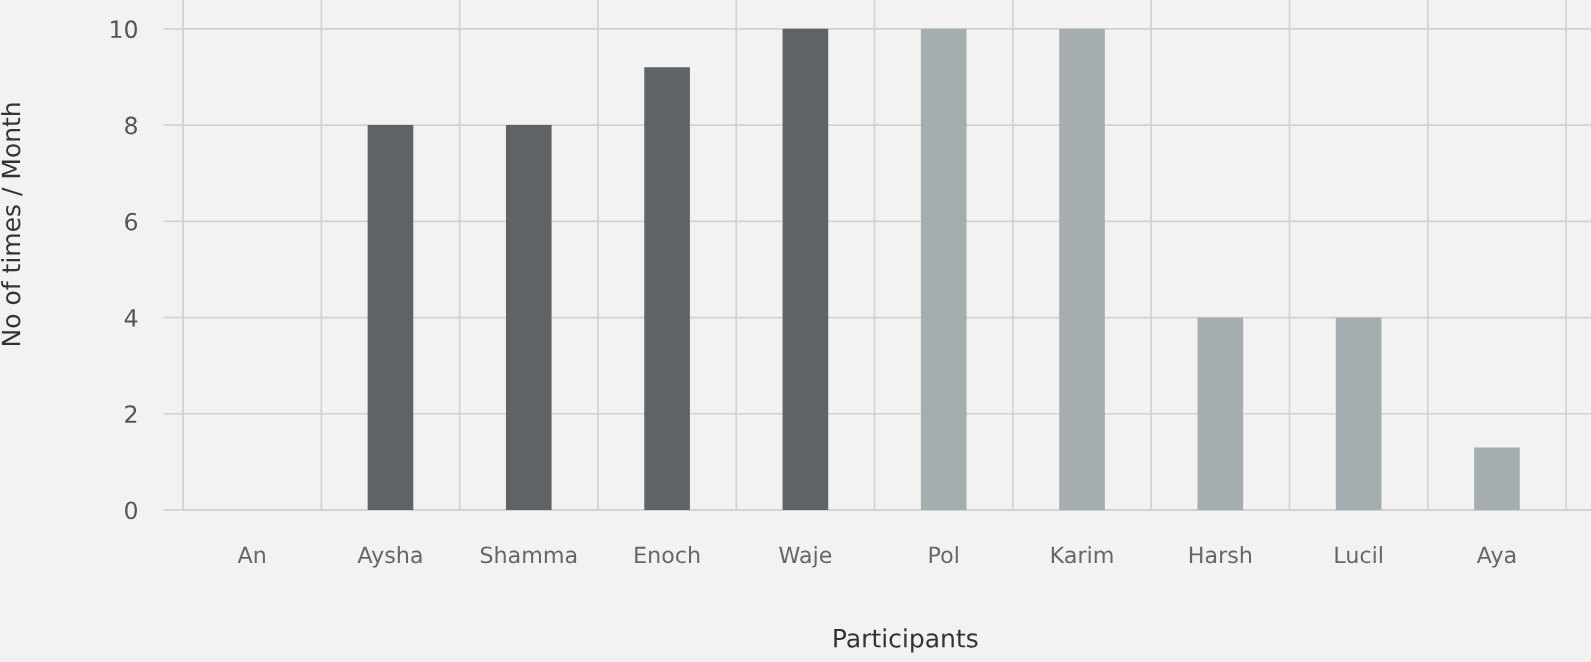 The height and width of the screenshot is (662, 1591). Describe the element at coordinates (943, 555) in the screenshot. I see `x-tick-label: Pol` at that location.